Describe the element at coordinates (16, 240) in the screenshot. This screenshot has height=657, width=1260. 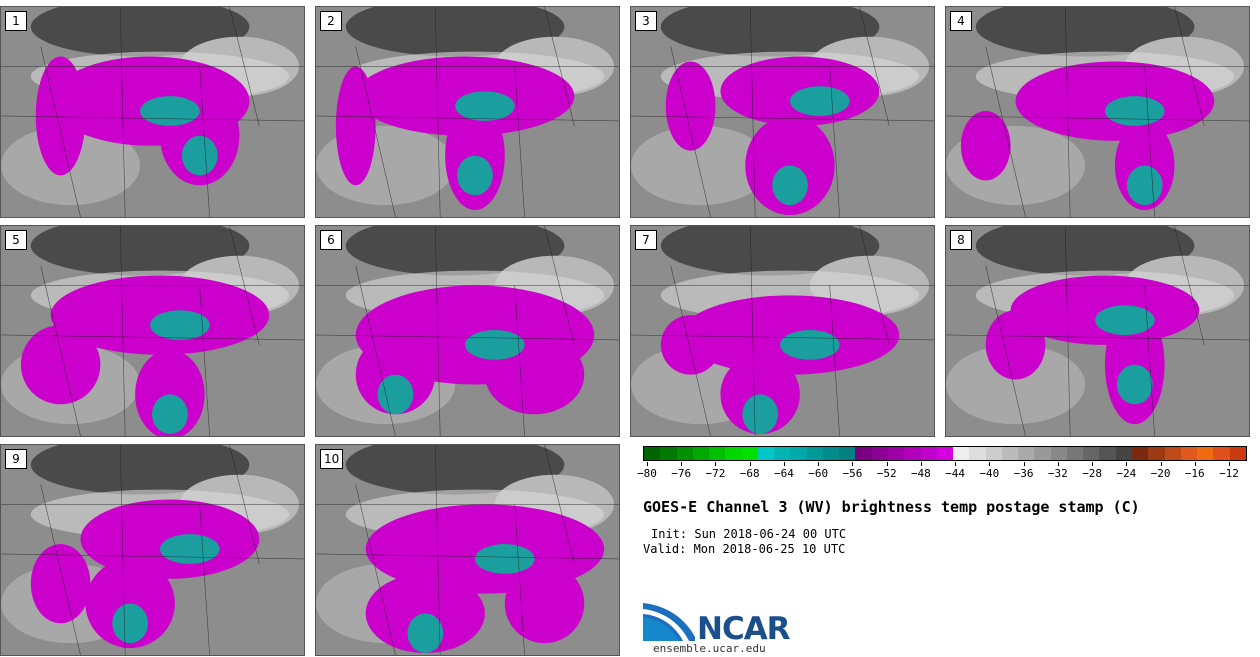
I see `member-label: 5` at that location.